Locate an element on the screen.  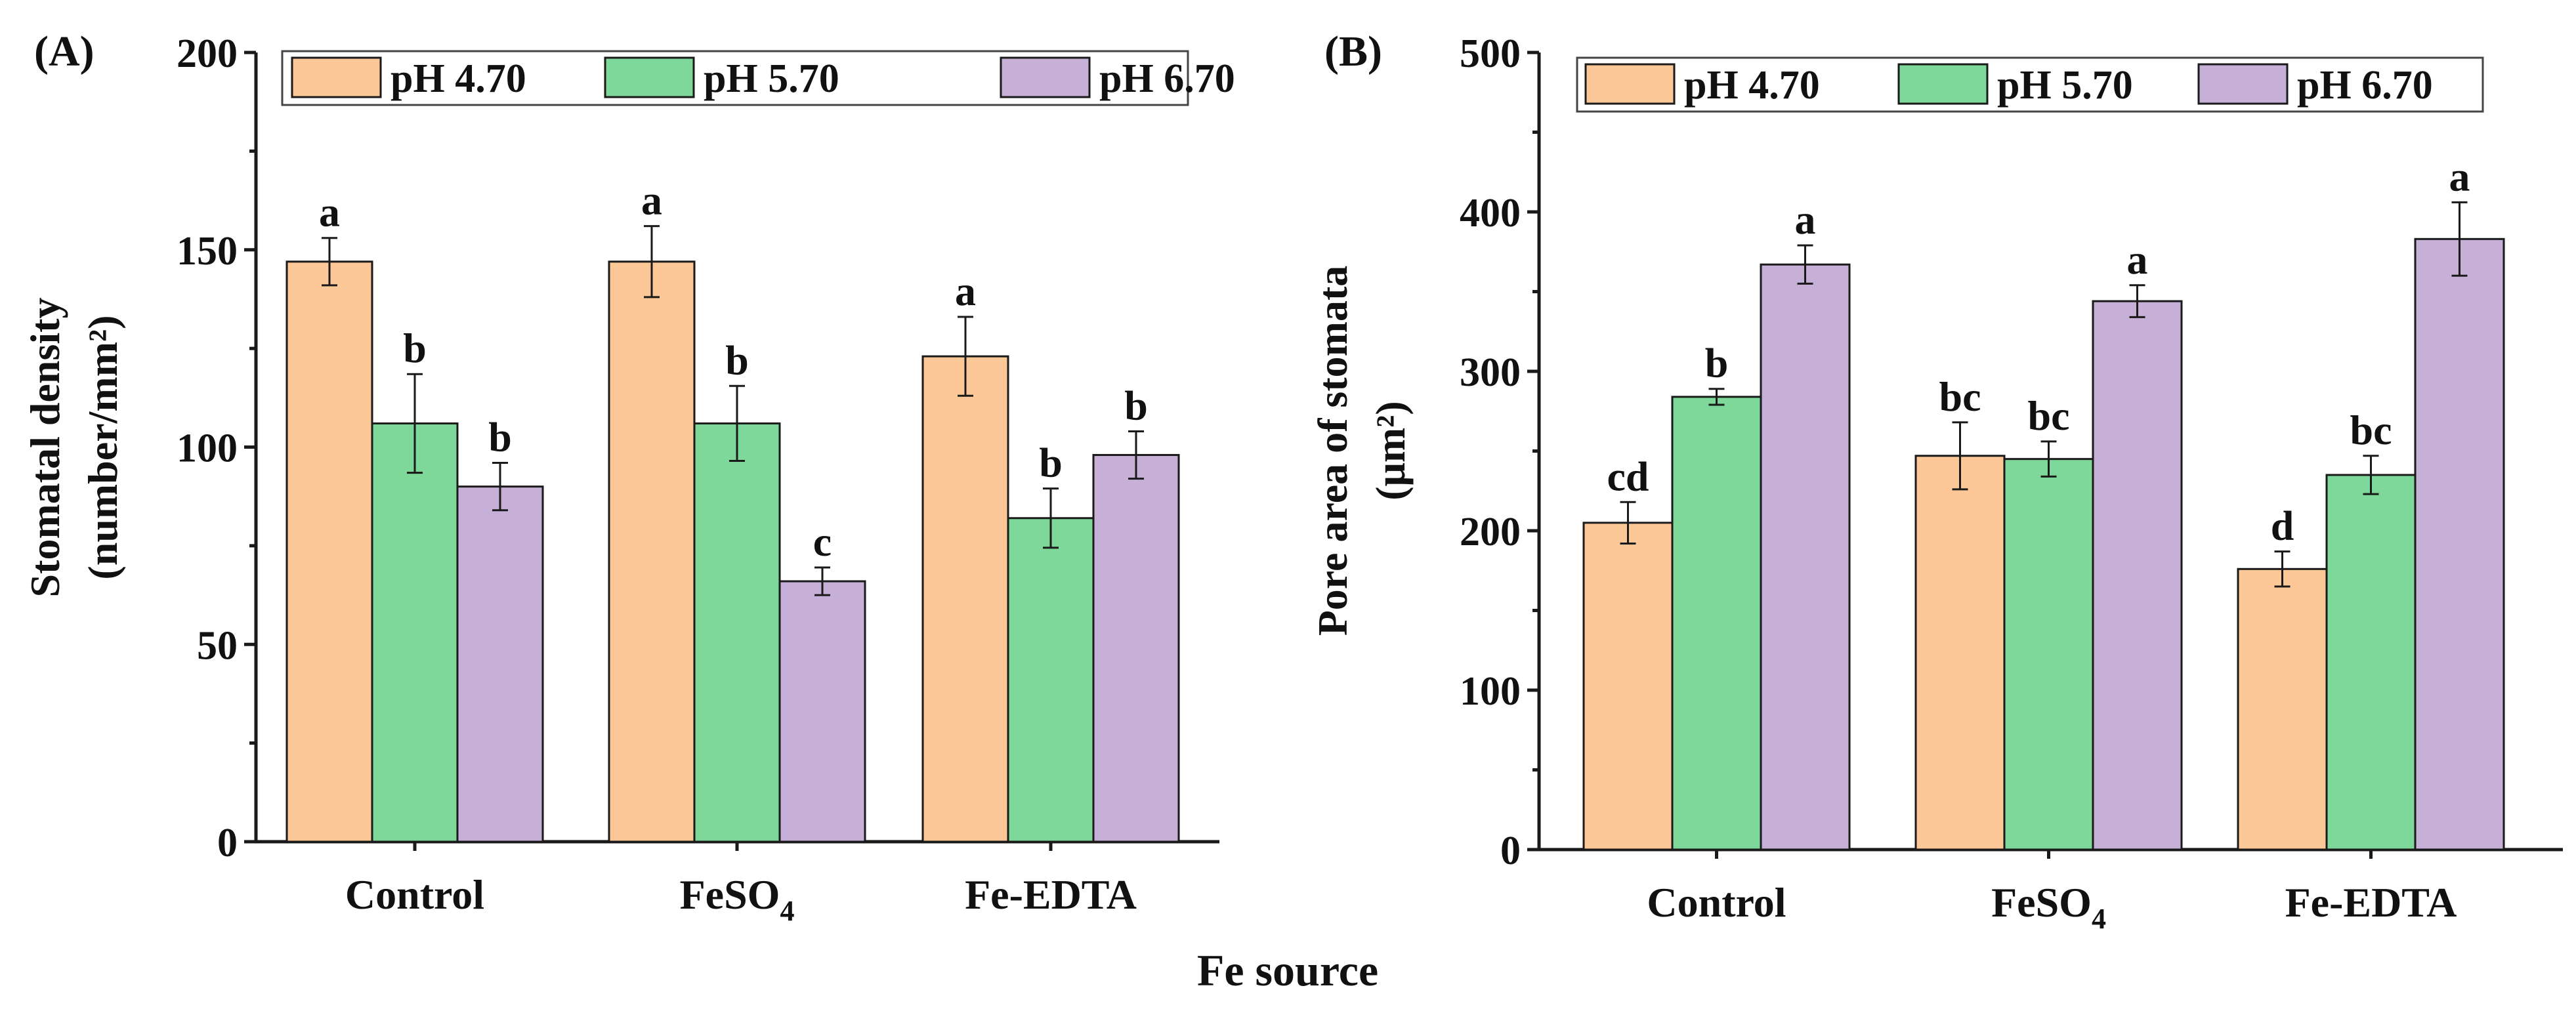
shared-x-axis-label: Fe source is located at coordinates (1287, 970).